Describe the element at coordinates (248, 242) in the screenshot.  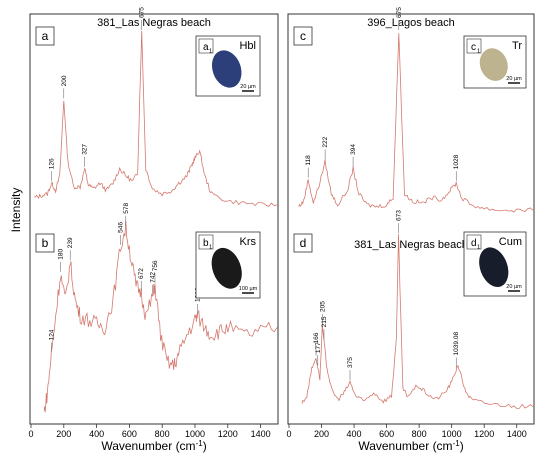
I see `mineral-abbrev: Krs` at that location.